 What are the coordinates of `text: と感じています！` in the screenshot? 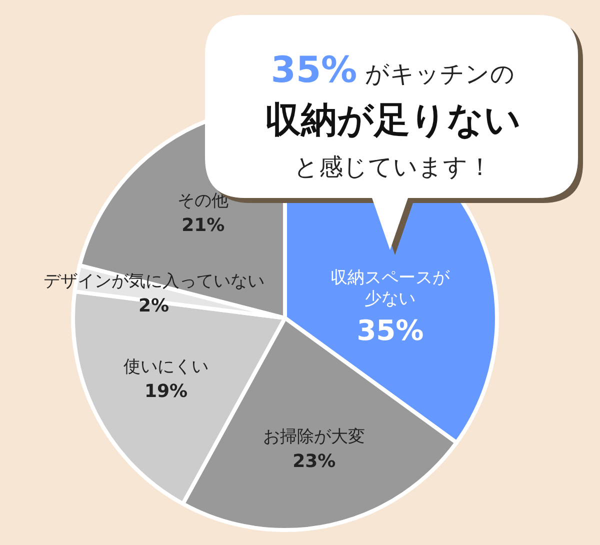 It's located at (393, 167).